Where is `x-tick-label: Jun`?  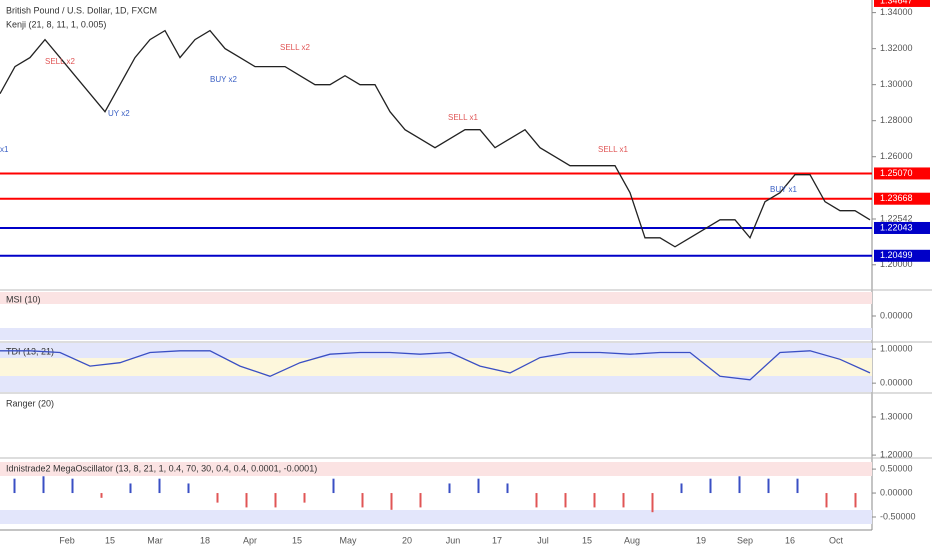
x-tick-label: Jun is located at coordinates (453, 540).